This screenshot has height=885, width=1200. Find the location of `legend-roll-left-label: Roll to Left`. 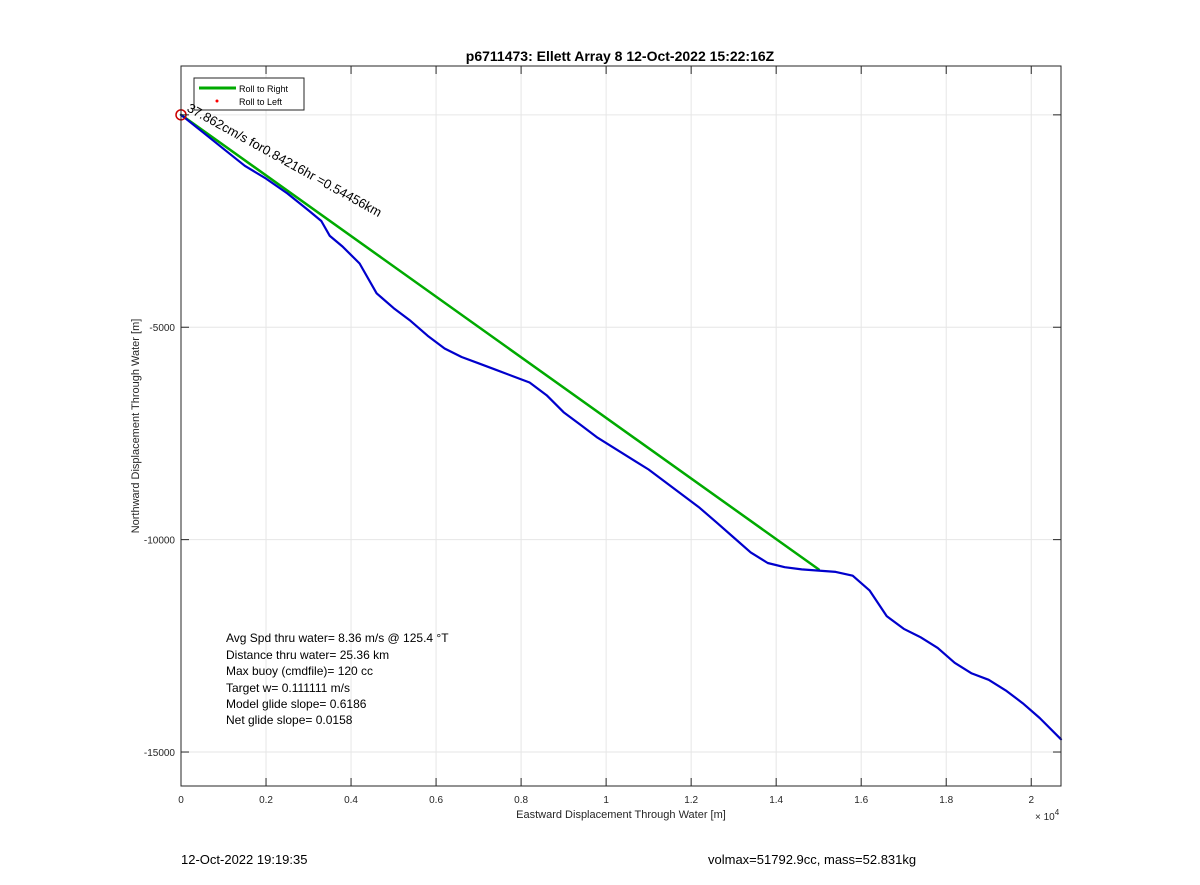

legend-roll-left-label: Roll to Left is located at coordinates (261, 102).